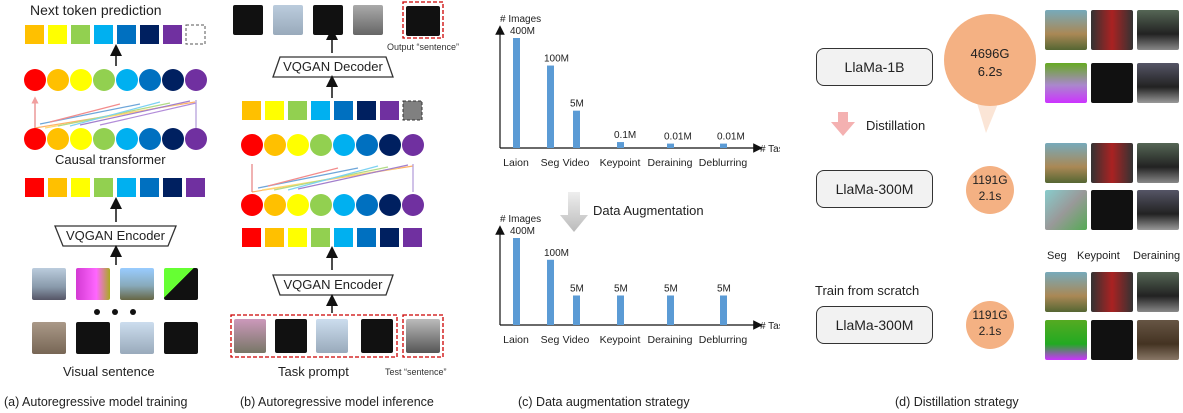  What do you see at coordinates (990, 71) in the screenshot?
I see `cost-large-time: 6.2s` at bounding box center [990, 71].